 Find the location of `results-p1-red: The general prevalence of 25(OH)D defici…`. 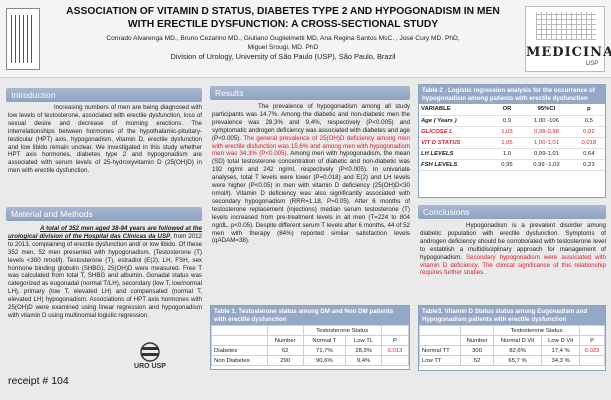

results-p1-red: The general prevalence of 25(OH)D defici… is located at coordinates (311, 146).